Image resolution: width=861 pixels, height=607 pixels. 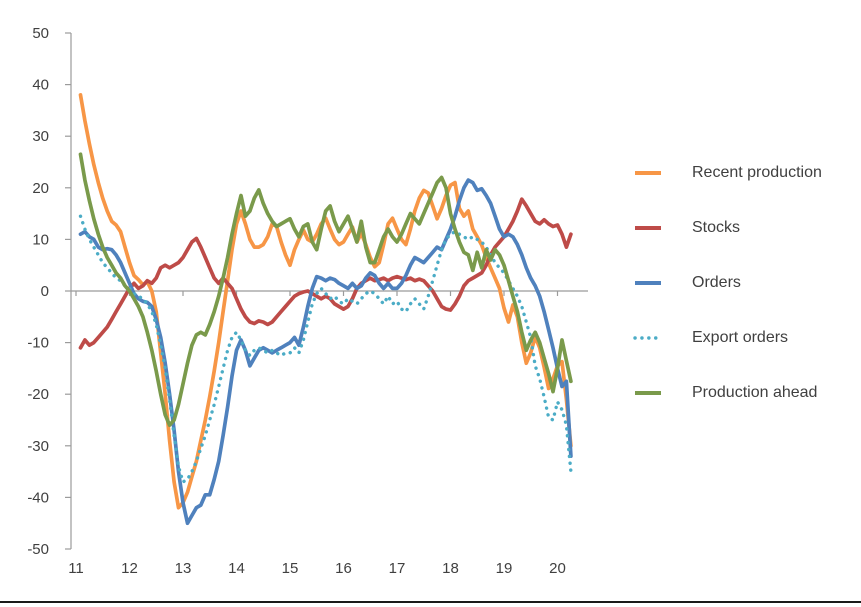 What do you see at coordinates (716, 282) in the screenshot?
I see `legend-label: Orders` at bounding box center [716, 282].